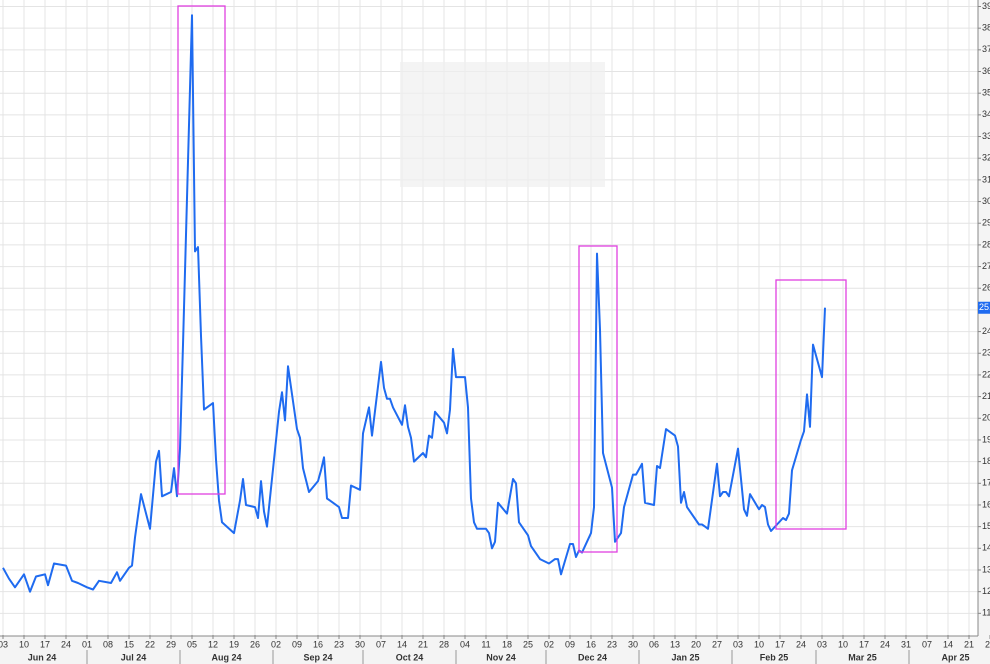  What do you see at coordinates (986, 266) in the screenshot?
I see `y-tick-label: 27` at bounding box center [986, 266].